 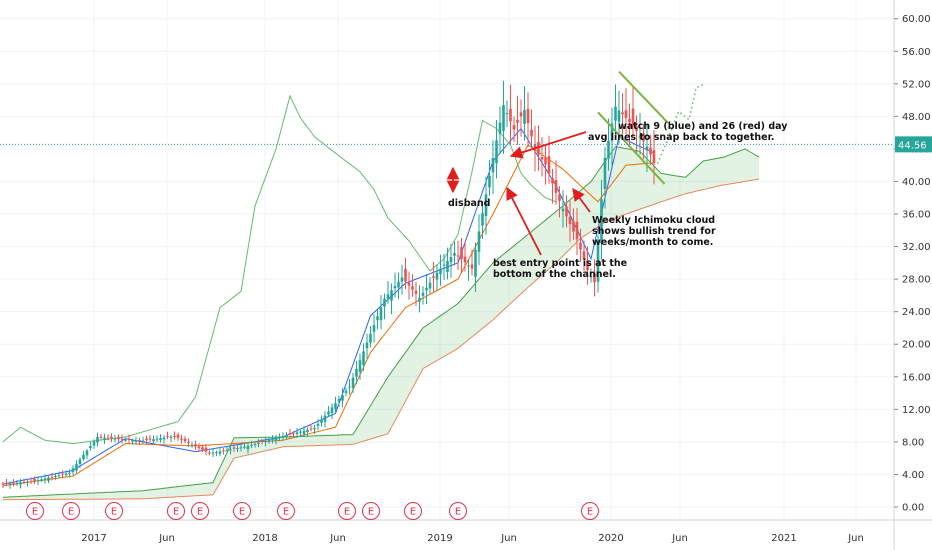 I want to click on y-tick-label: 8.00, so click(x=913, y=442).